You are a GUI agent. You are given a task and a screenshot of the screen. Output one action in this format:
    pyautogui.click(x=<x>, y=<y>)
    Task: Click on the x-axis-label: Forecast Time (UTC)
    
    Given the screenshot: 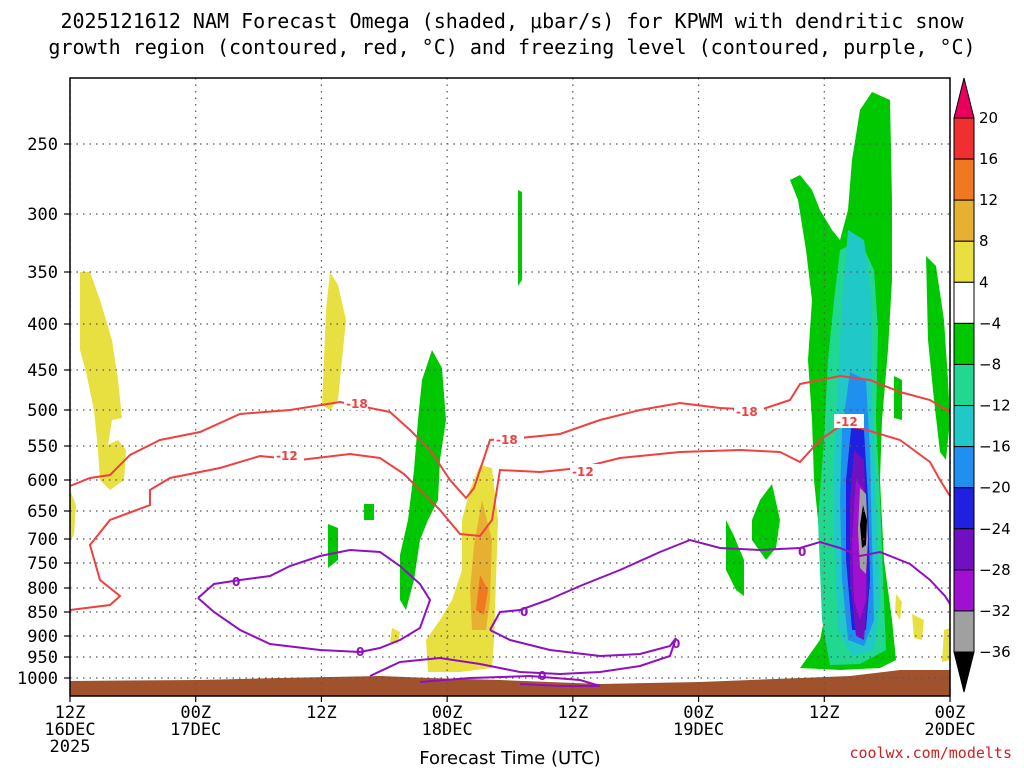 What is the action you would take?
    pyautogui.click(x=509, y=758)
    